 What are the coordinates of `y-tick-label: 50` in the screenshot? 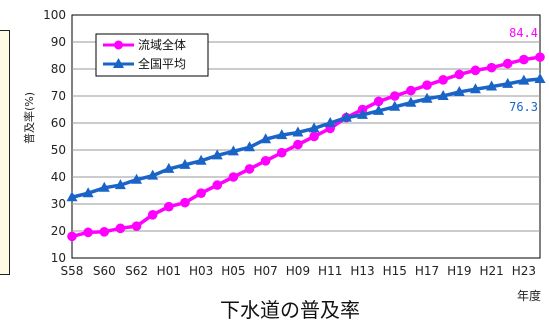 It's located at (58, 150).